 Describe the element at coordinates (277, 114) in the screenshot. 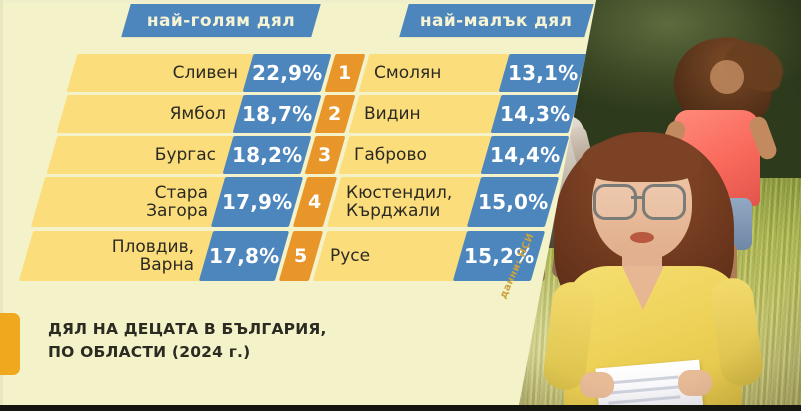

I see `value-left: 18,7%` at that location.